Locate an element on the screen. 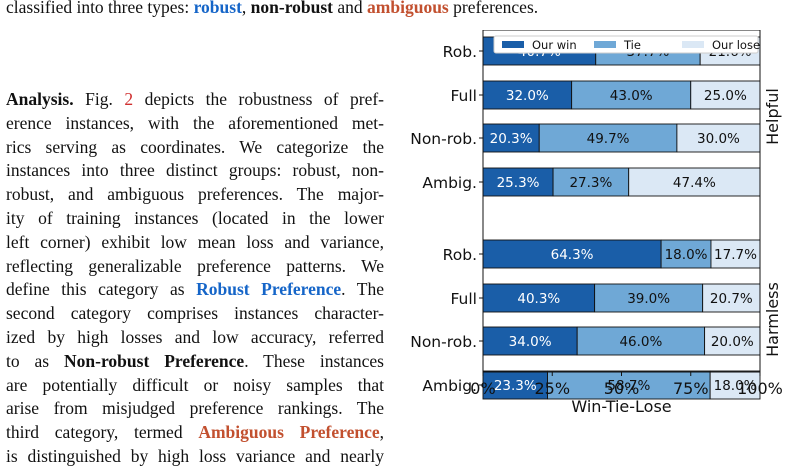 The height and width of the screenshot is (469, 798). x-tick-label: 50% is located at coordinates (622, 388).